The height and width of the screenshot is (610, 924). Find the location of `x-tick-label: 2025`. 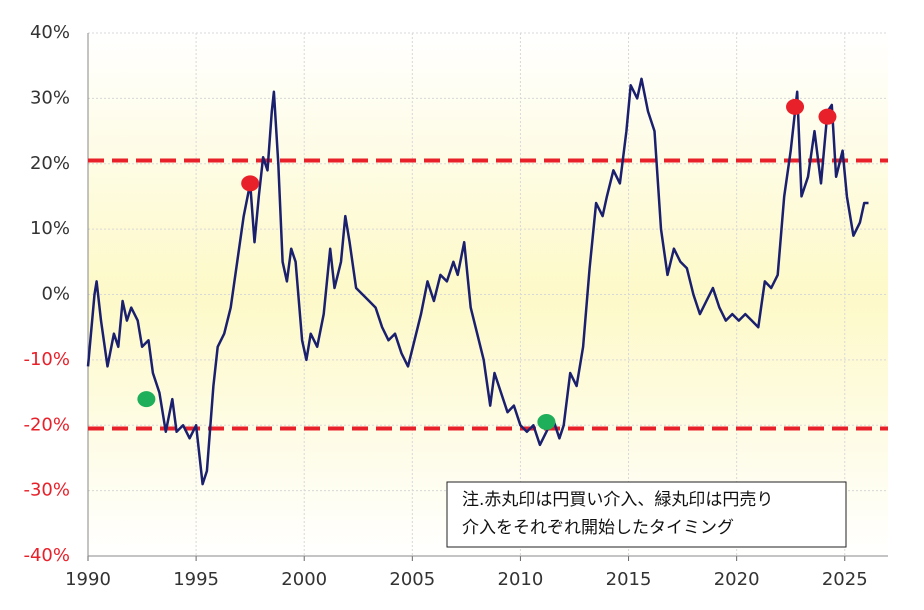

x-tick-label: 2025 is located at coordinates (845, 579).